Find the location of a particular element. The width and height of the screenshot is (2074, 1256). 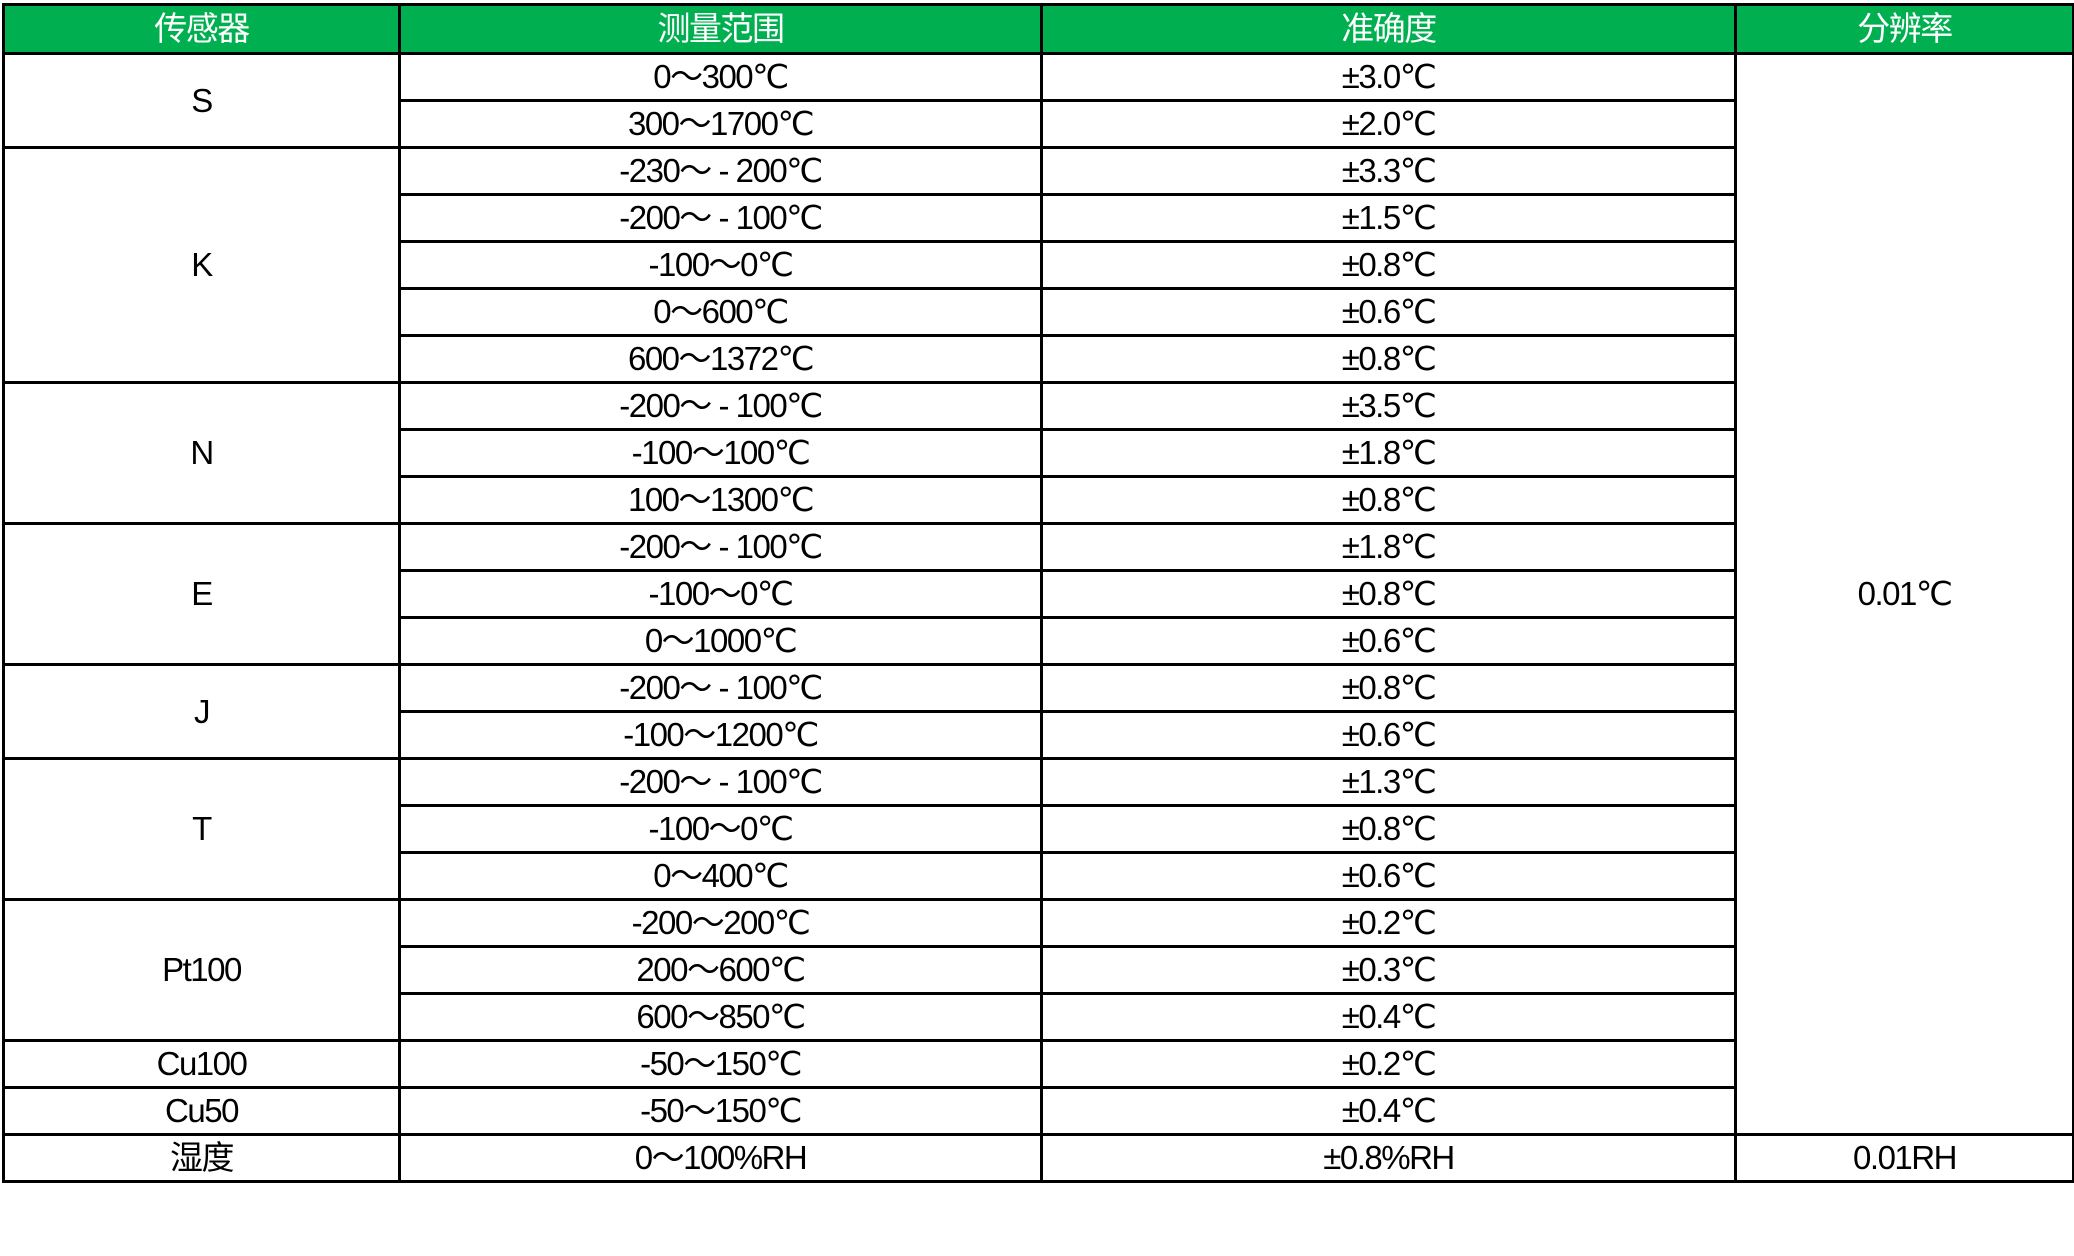

range-cell: 0～400℃ is located at coordinates (720, 876).